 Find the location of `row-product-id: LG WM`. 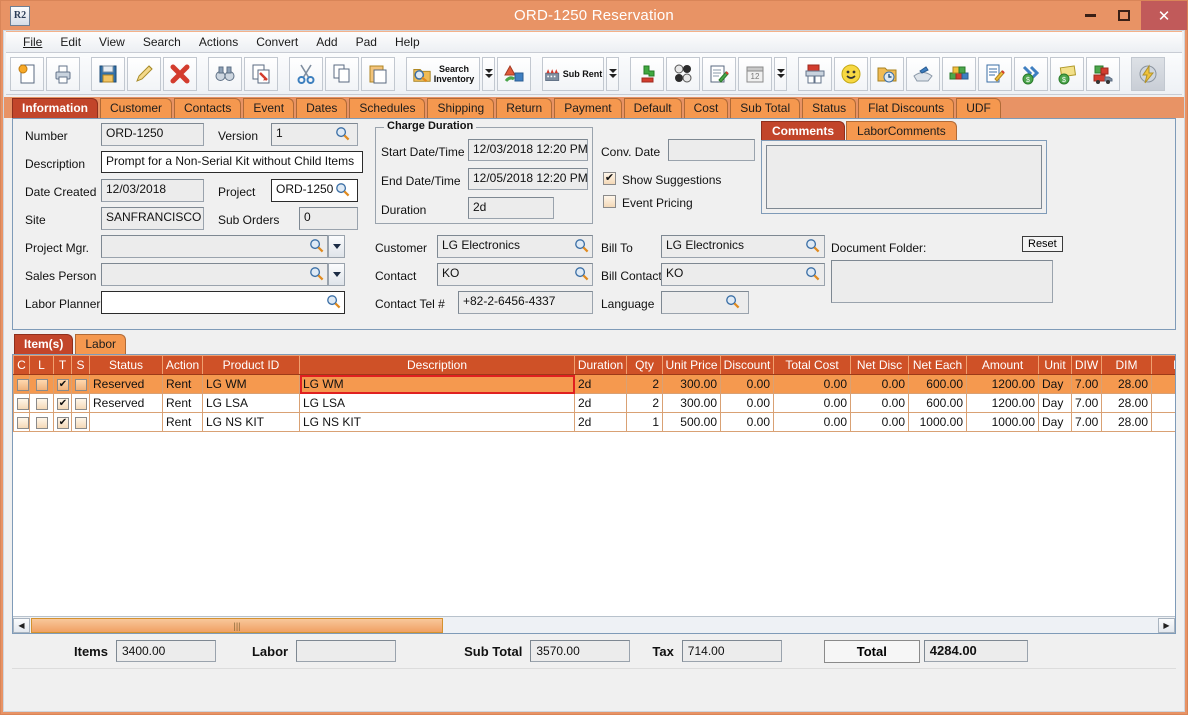

row-product-id: LG WM is located at coordinates (251, 384).